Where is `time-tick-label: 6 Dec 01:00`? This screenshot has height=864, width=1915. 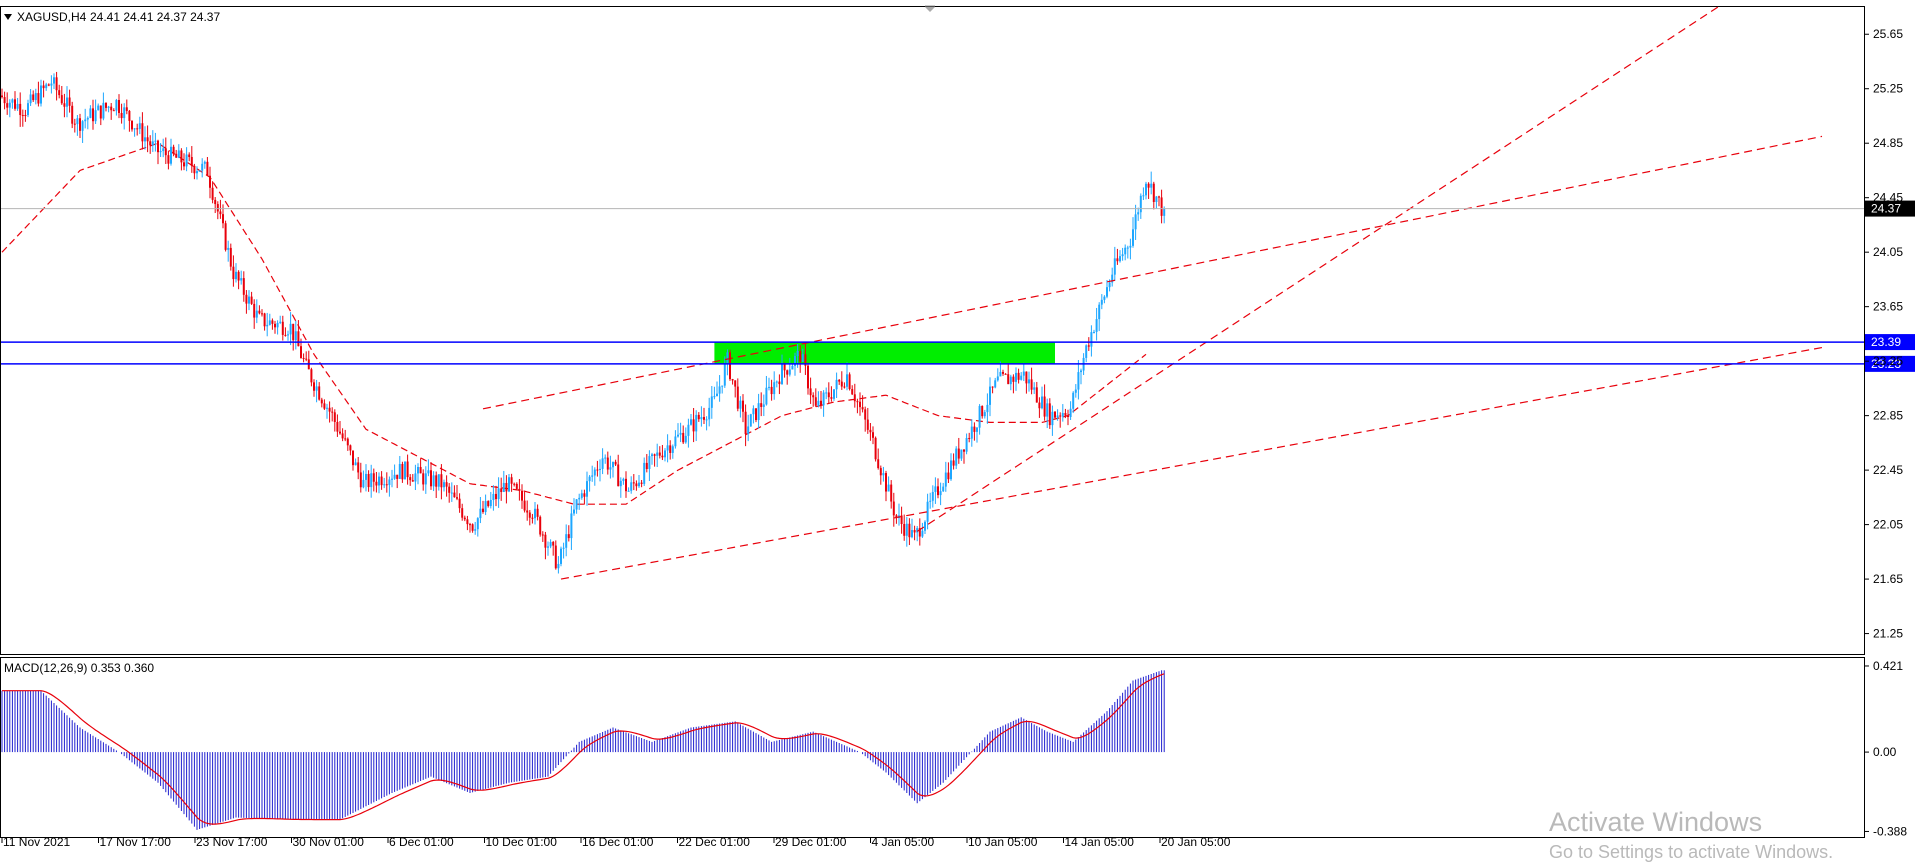 time-tick-label: 6 Dec 01:00 is located at coordinates (421, 842).